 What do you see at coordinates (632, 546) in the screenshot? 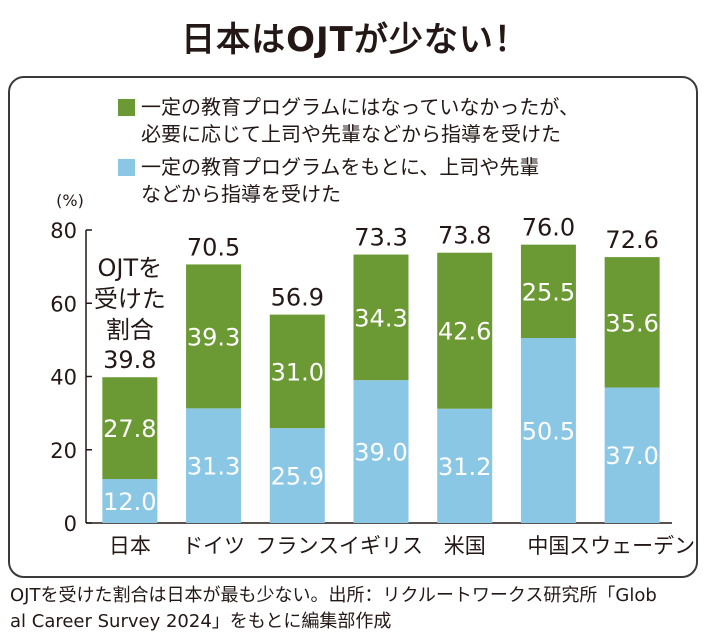
I see `x-category-label: スウェーデン` at bounding box center [632, 546].